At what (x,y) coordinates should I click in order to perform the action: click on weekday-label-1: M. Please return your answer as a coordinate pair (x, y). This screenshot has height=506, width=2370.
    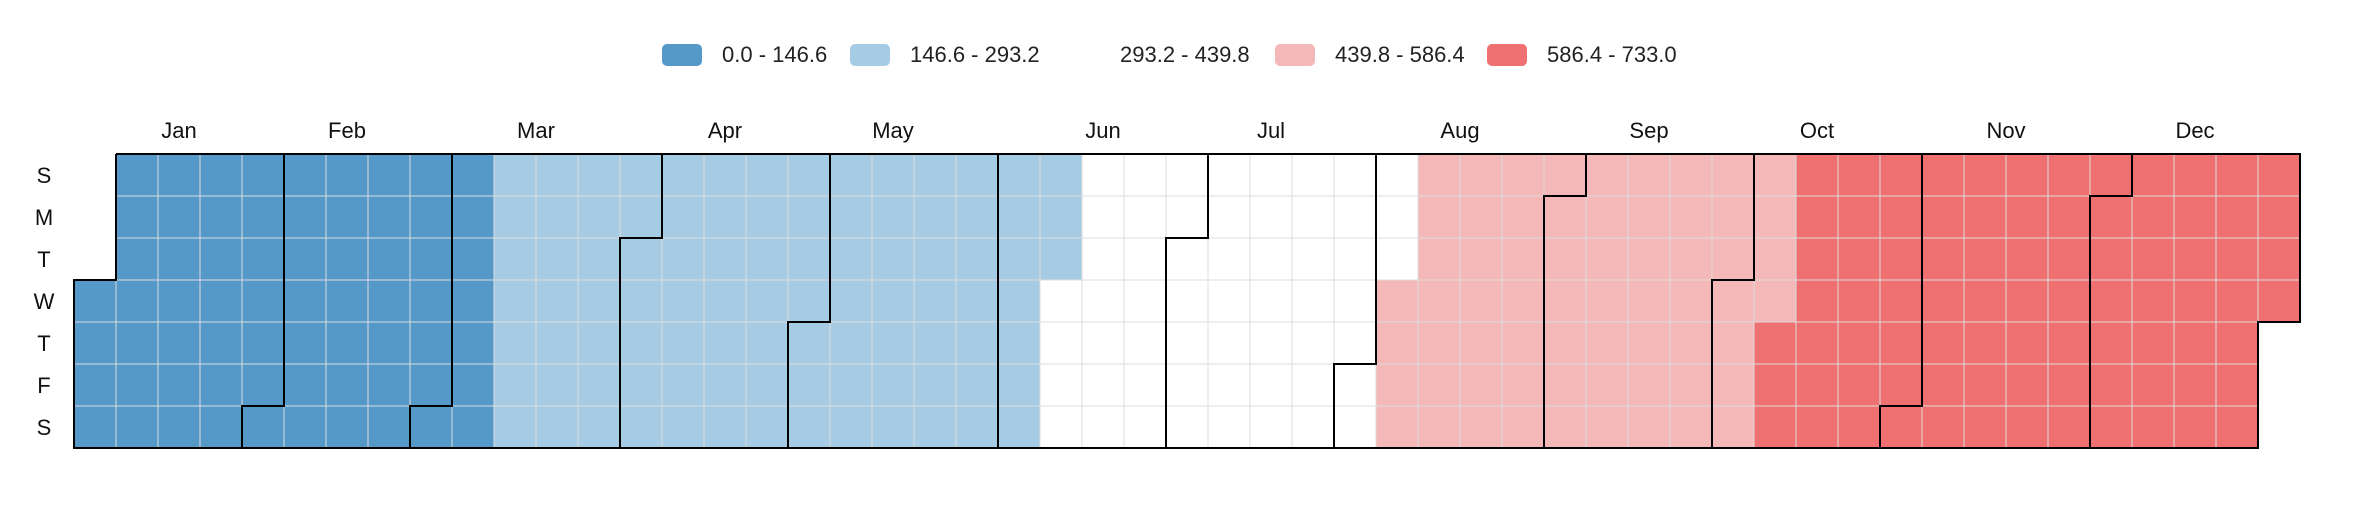
    Looking at the image, I should click on (44, 217).